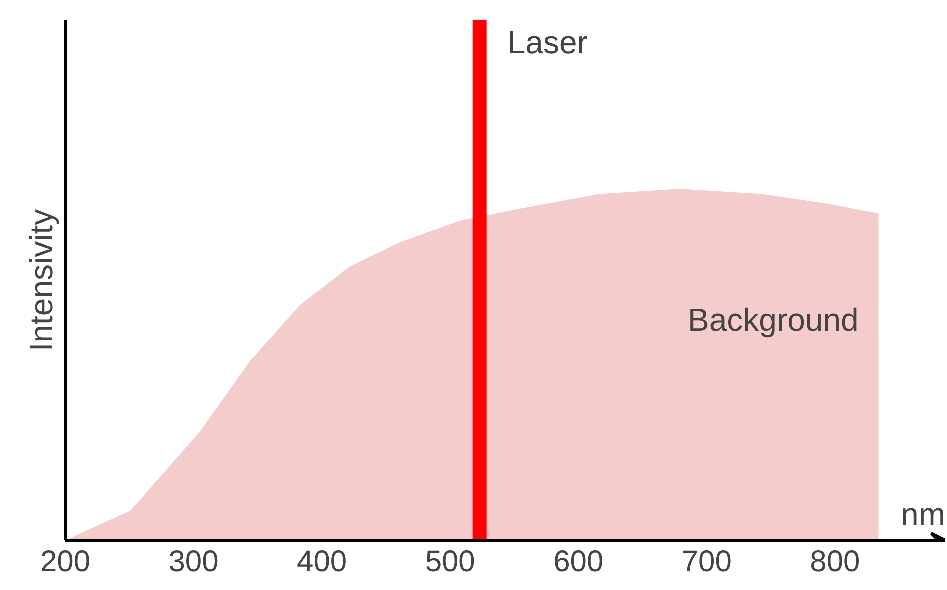  Describe the element at coordinates (65, 562) in the screenshot. I see `x-tick-label: 200` at that location.